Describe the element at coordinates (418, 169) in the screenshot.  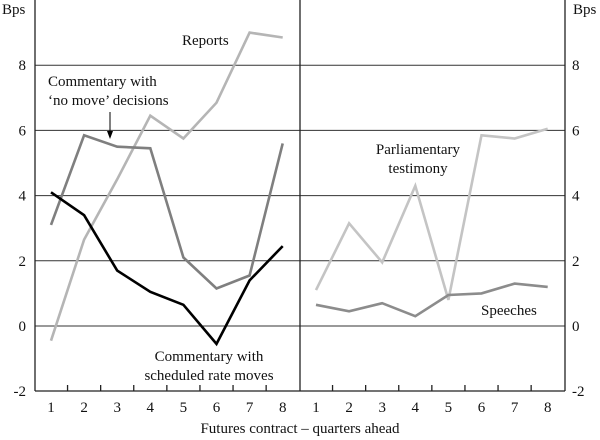
I see `series-label: testimony` at that location.